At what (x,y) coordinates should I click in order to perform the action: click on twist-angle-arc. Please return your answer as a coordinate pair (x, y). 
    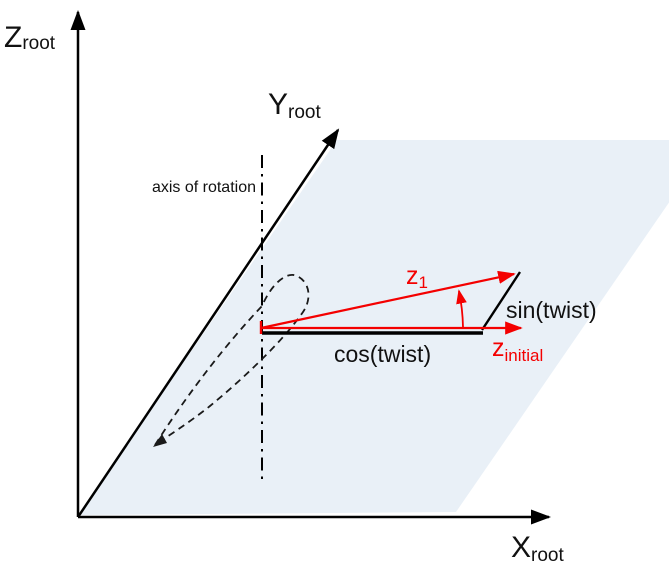
    Looking at the image, I should click on (461, 308).